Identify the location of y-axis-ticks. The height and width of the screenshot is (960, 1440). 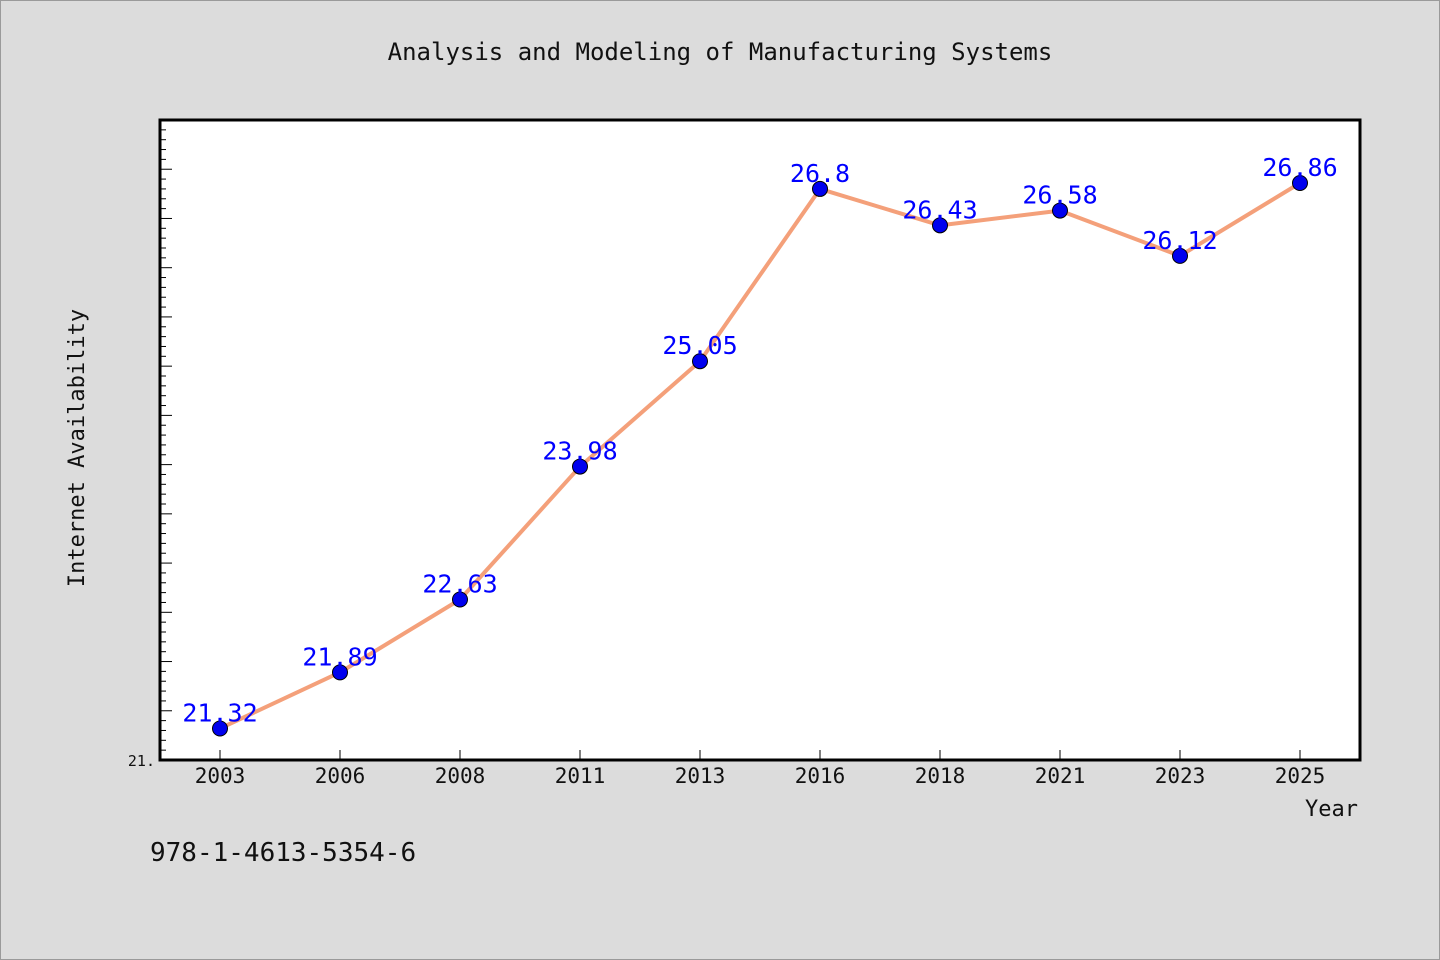
(166, 440).